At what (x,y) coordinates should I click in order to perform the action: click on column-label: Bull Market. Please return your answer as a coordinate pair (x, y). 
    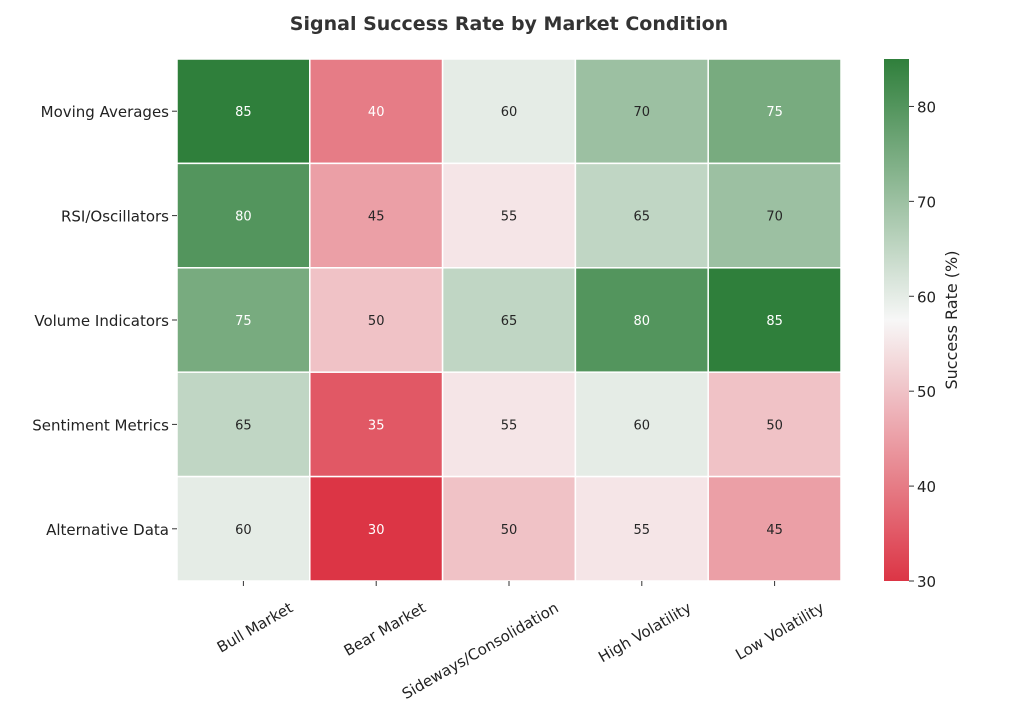
    Looking at the image, I should click on (255, 628).